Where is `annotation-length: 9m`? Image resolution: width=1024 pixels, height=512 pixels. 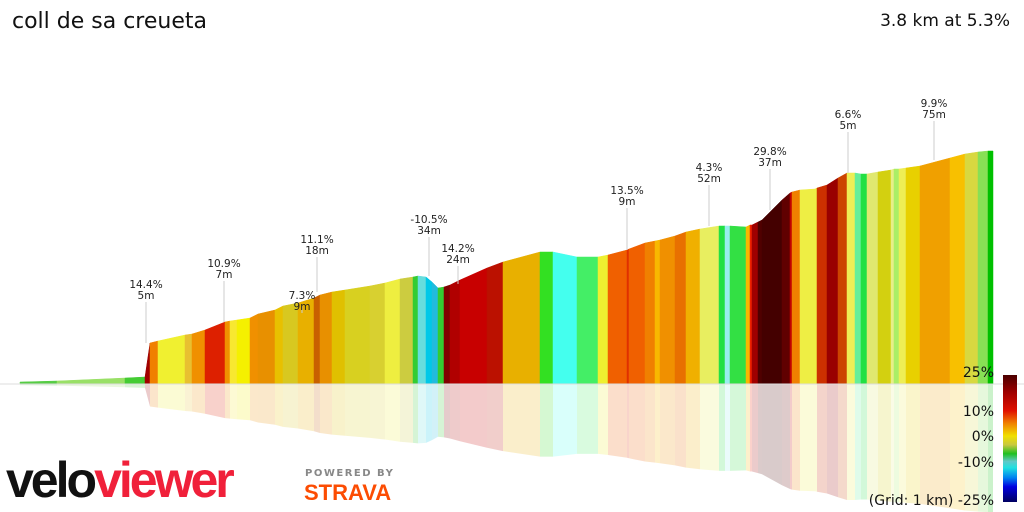 annotation-length: 9m is located at coordinates (302, 307).